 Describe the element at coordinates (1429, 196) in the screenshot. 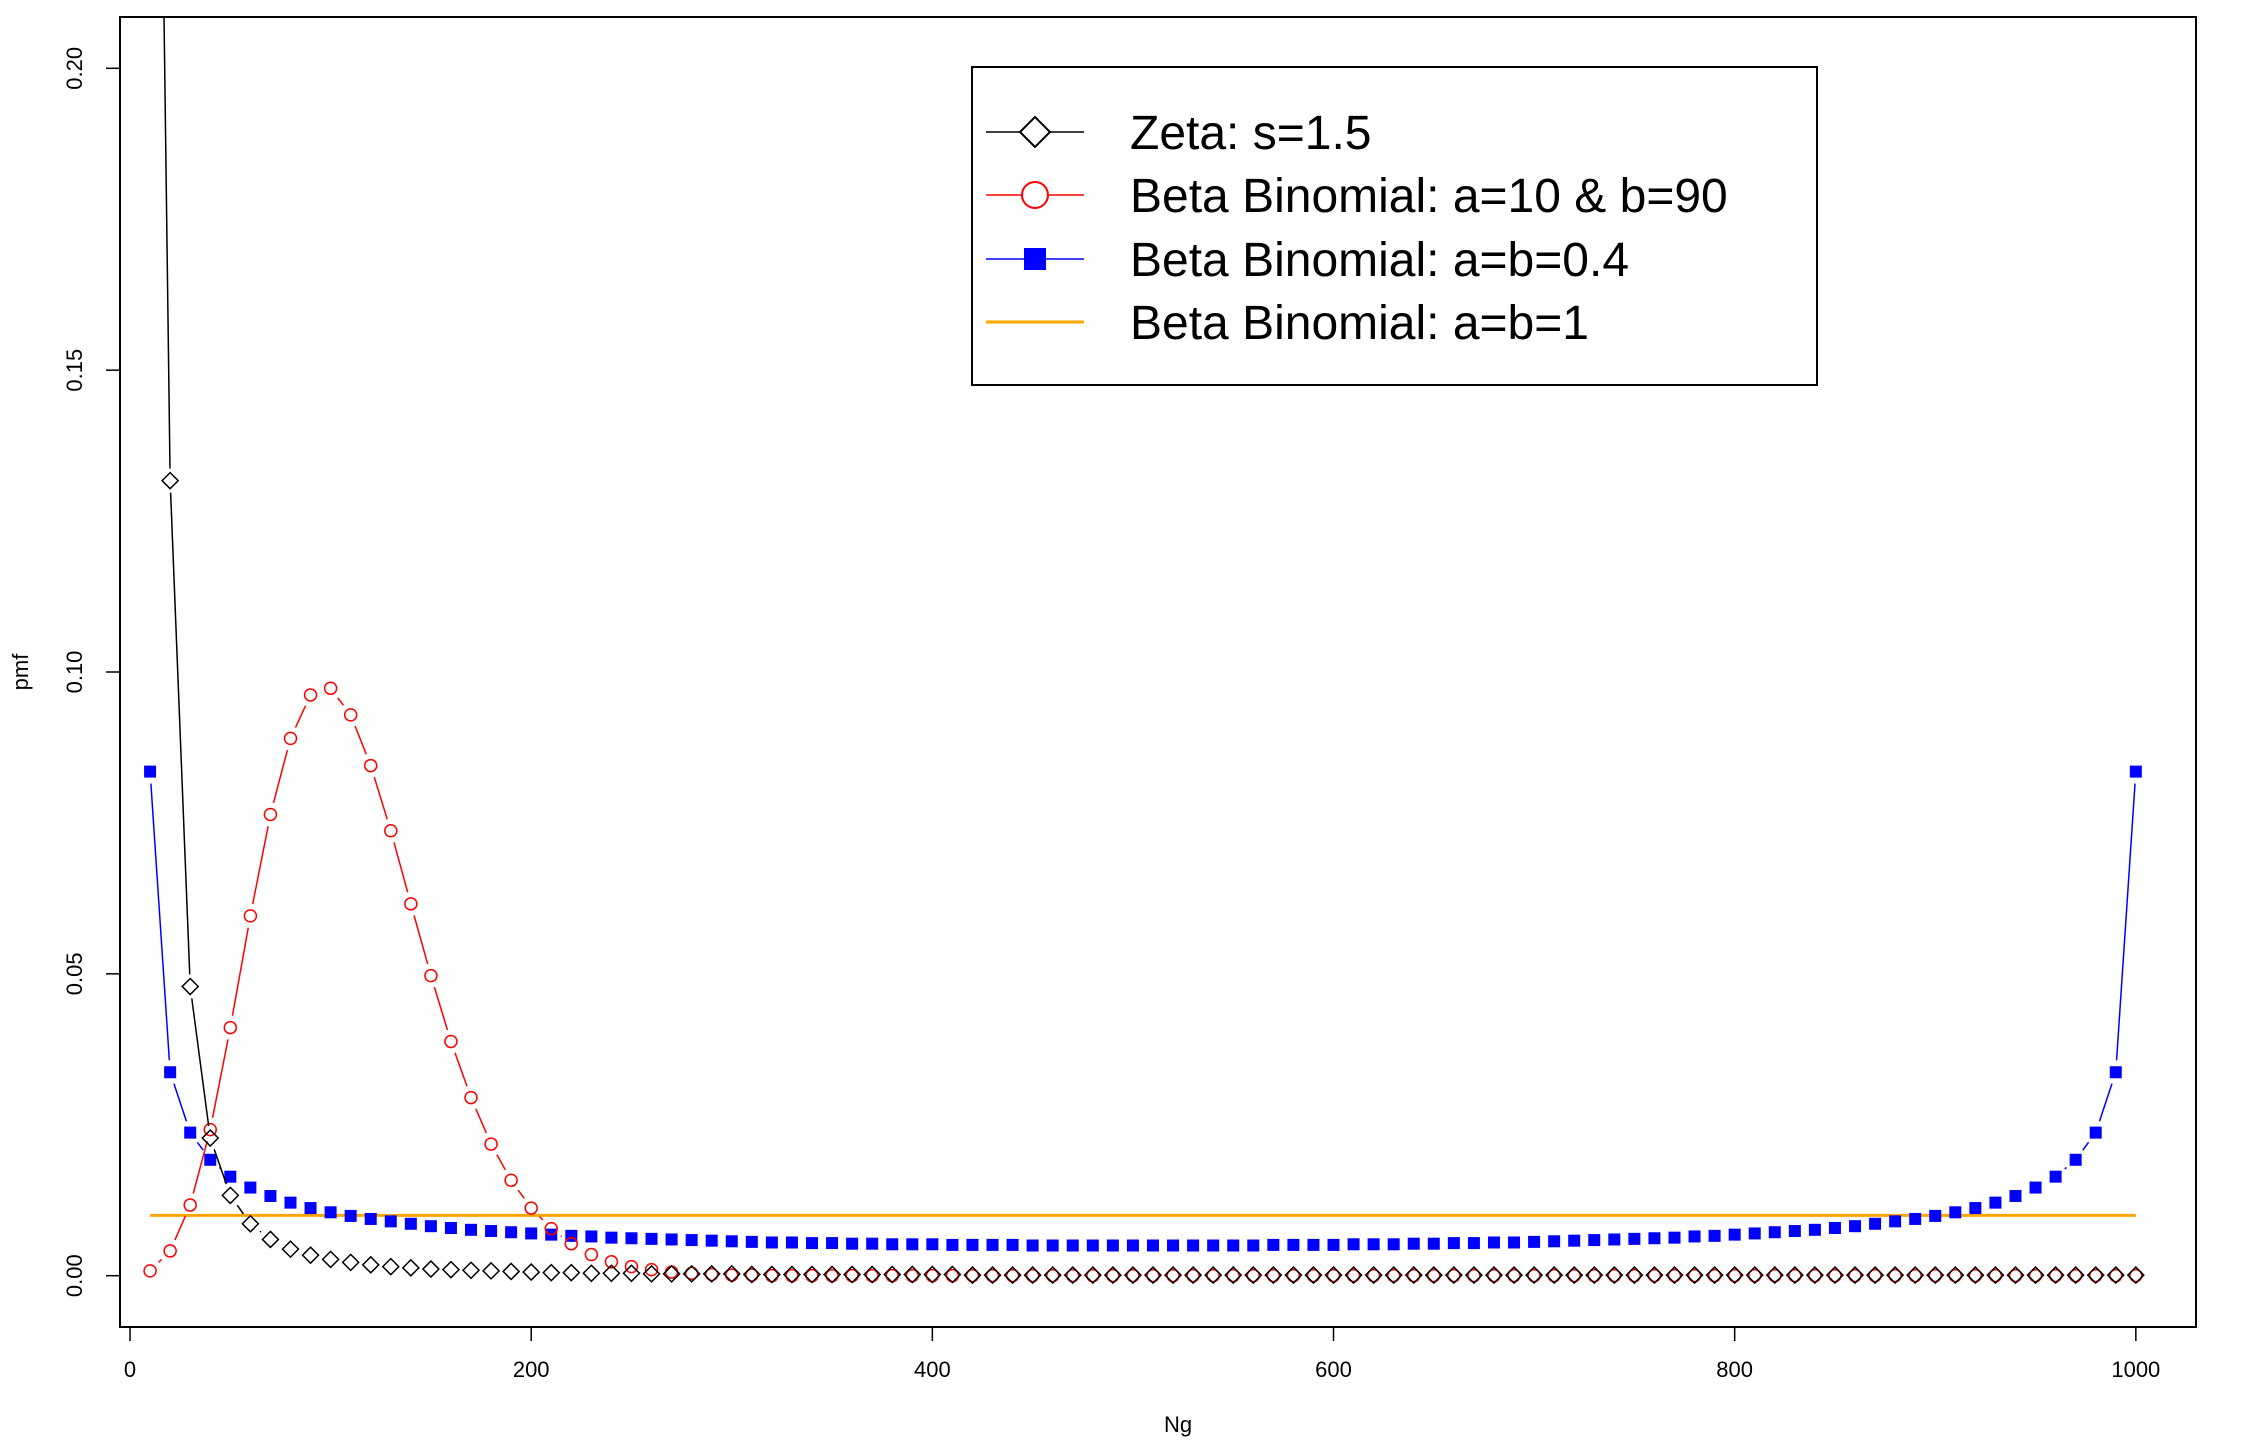

I see `legend-label-bb-10-90: Beta Binomial: a=10 & b=90` at that location.